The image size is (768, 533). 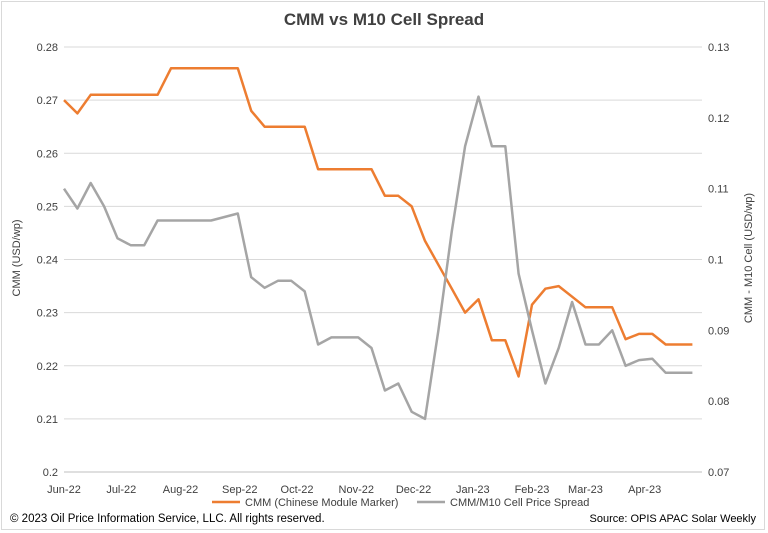 I want to click on x-tick-label: Feb-23, so click(x=532, y=490).